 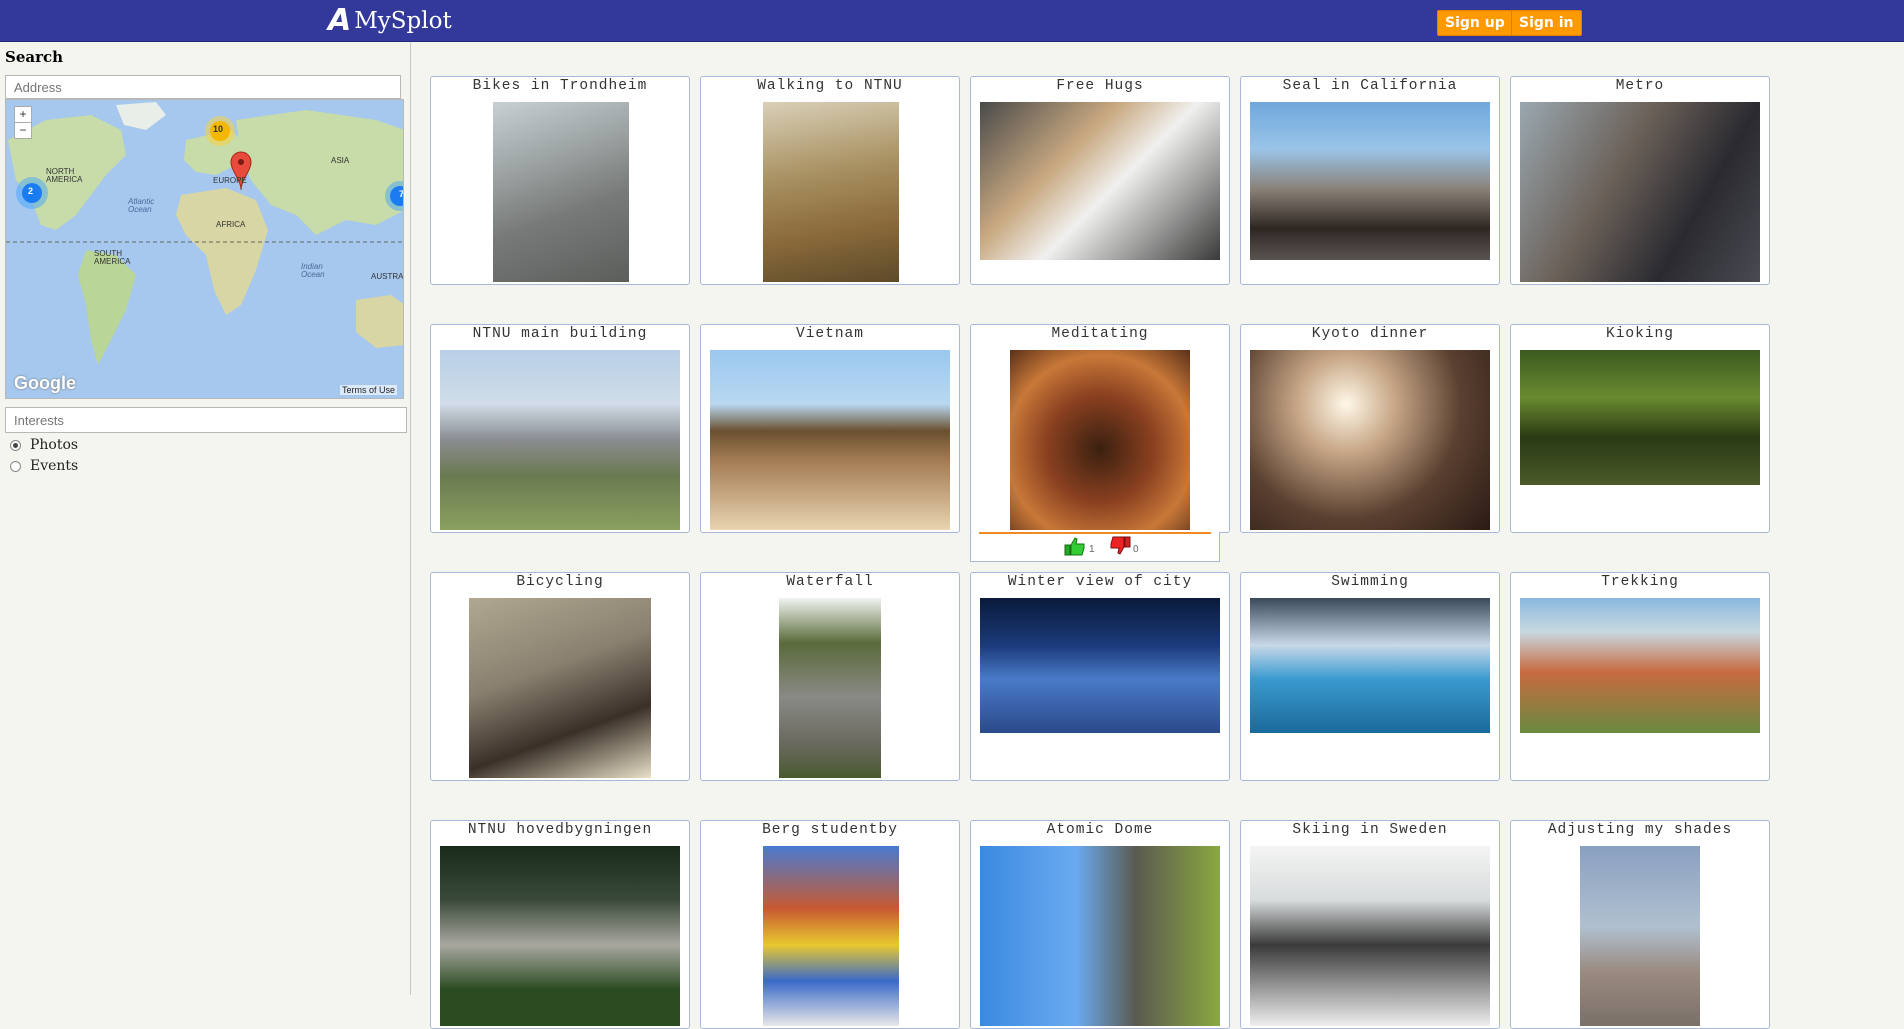 I want to click on photo-card: Metro, so click(x=1640, y=180).